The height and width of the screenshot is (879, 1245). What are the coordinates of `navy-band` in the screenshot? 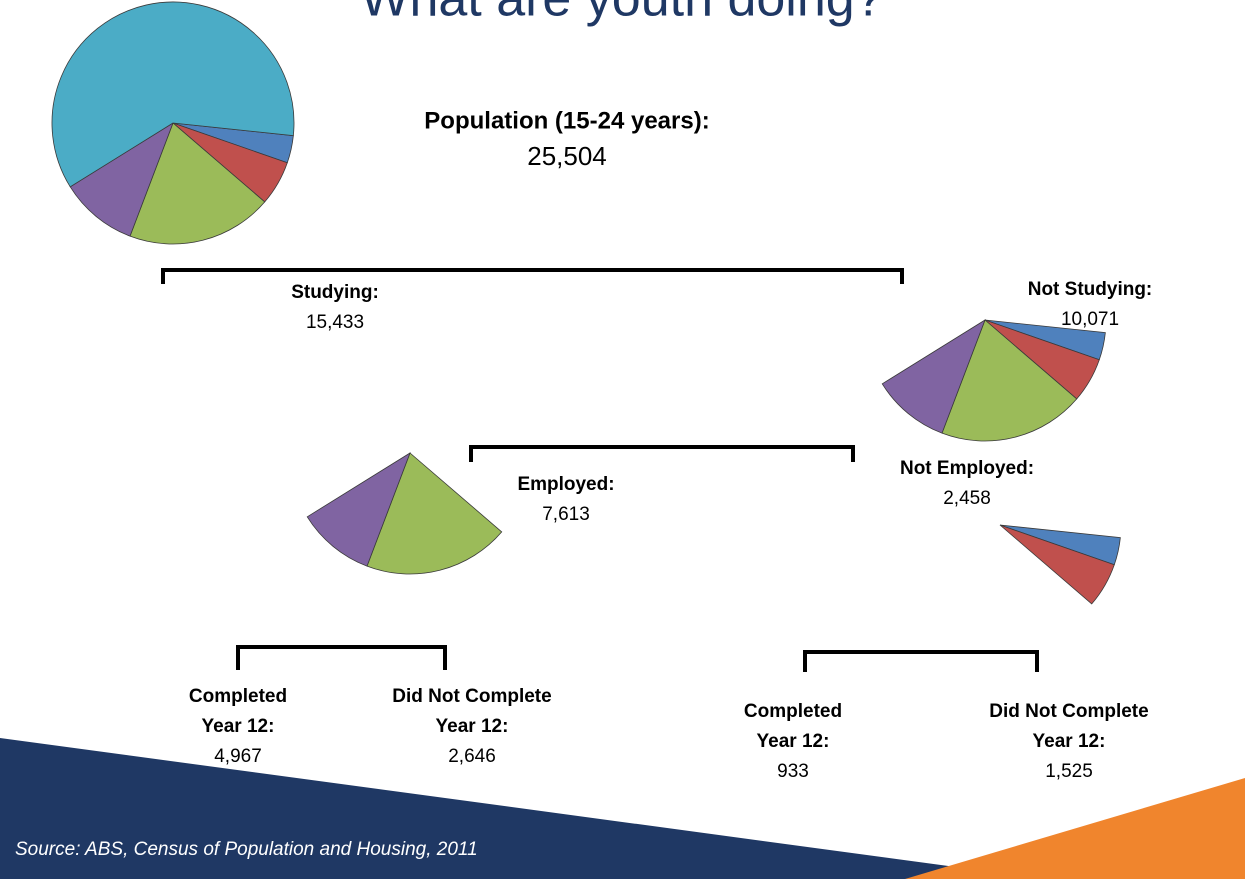 It's located at (522, 808).